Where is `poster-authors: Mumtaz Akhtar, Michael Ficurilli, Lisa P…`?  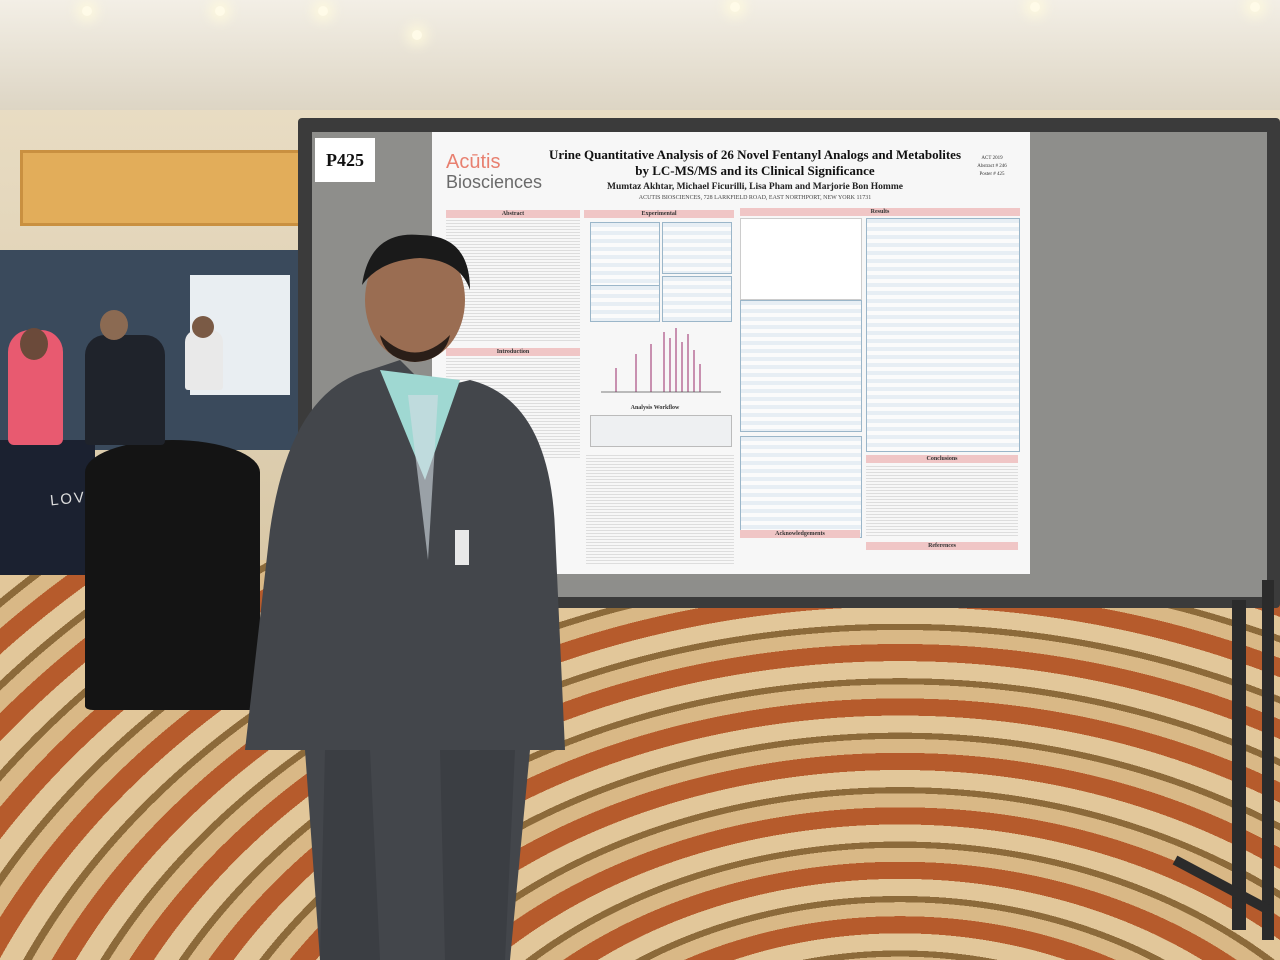
poster-authors: Mumtaz Akhtar, Michael Ficurilli, Lisa P… is located at coordinates (755, 187).